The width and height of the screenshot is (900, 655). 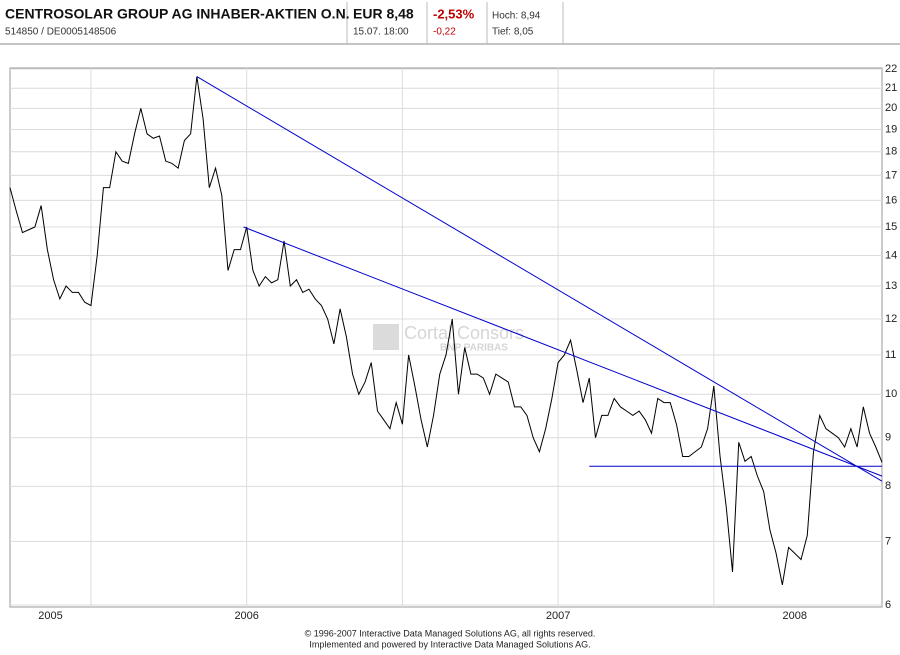 What do you see at coordinates (454, 13) in the screenshot?
I see `change-pct: -2,53%` at bounding box center [454, 13].